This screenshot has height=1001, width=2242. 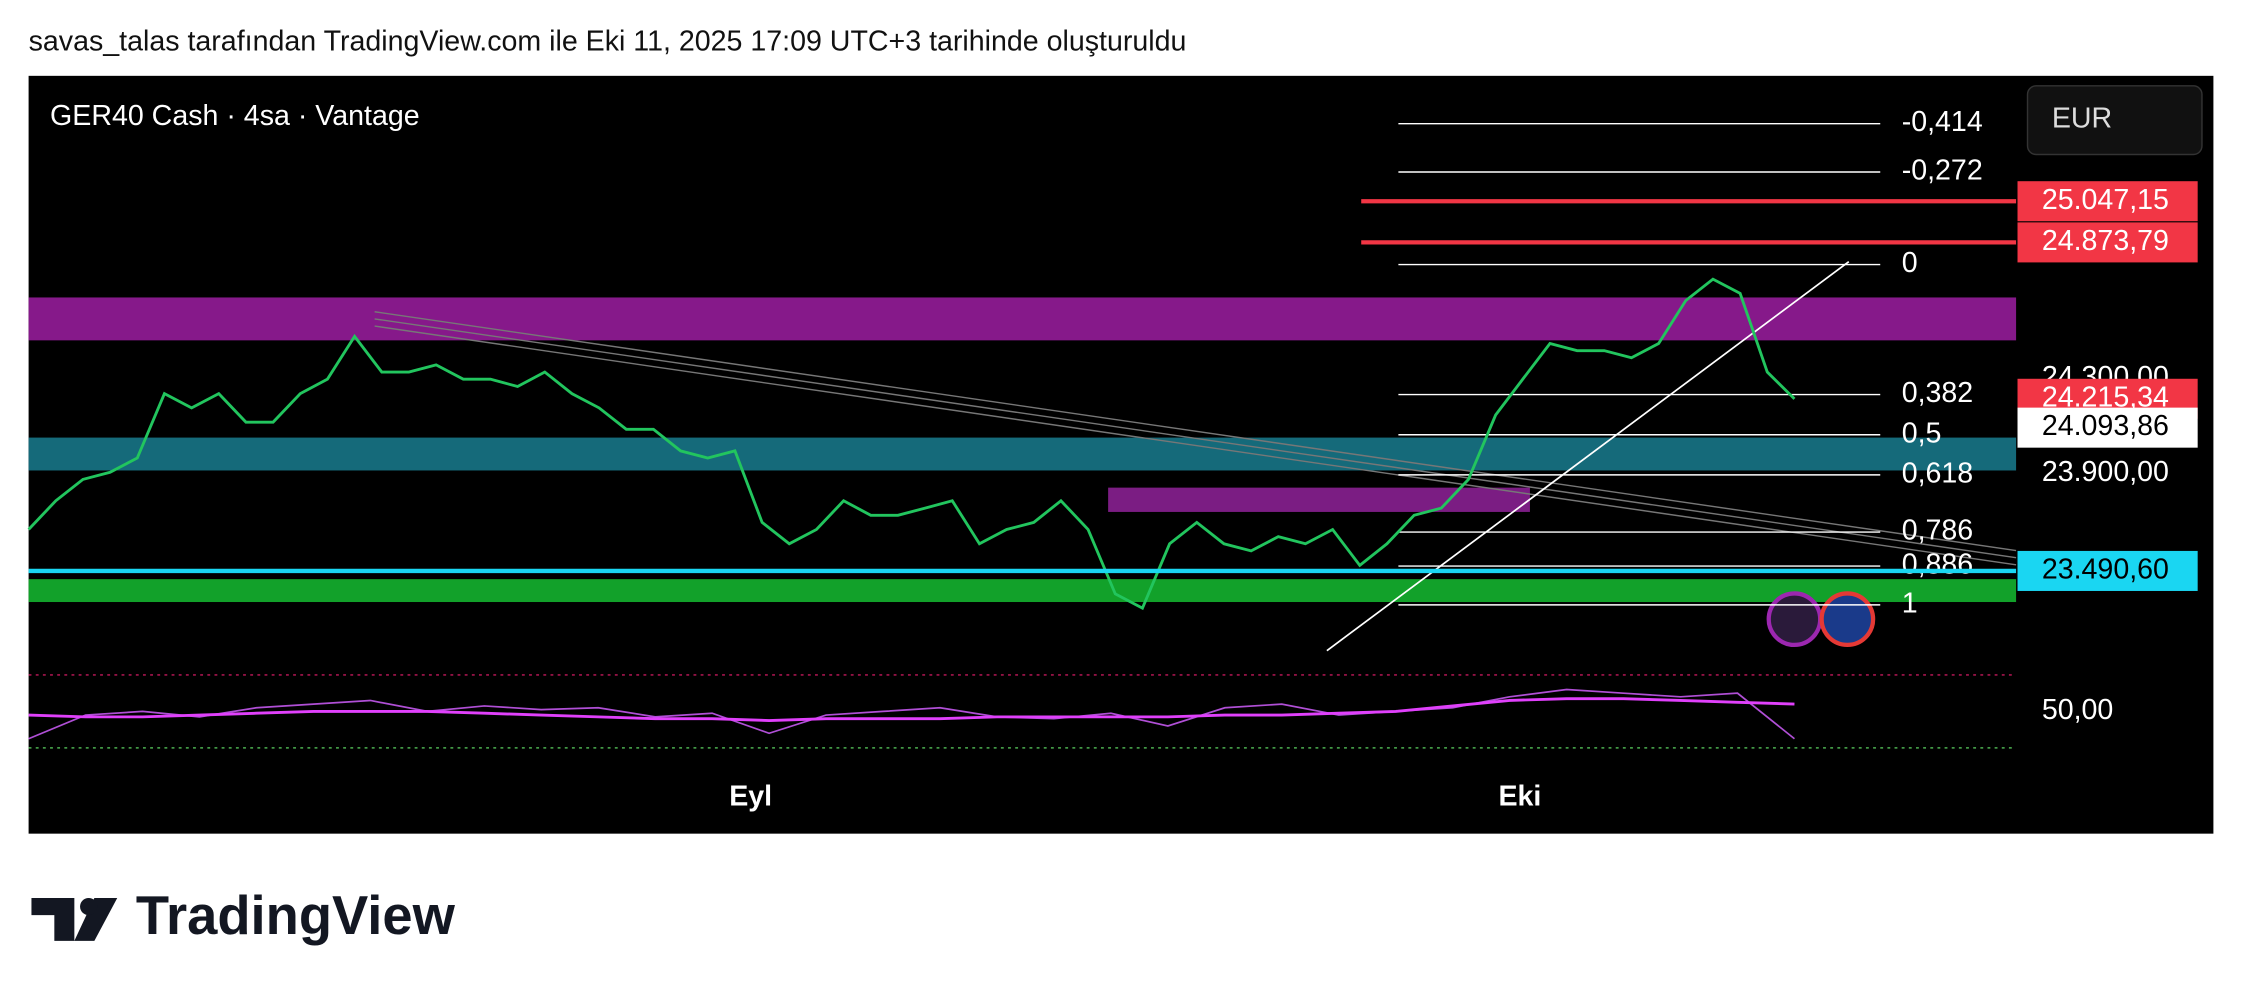 I want to click on icons, so click(x=1821, y=619).